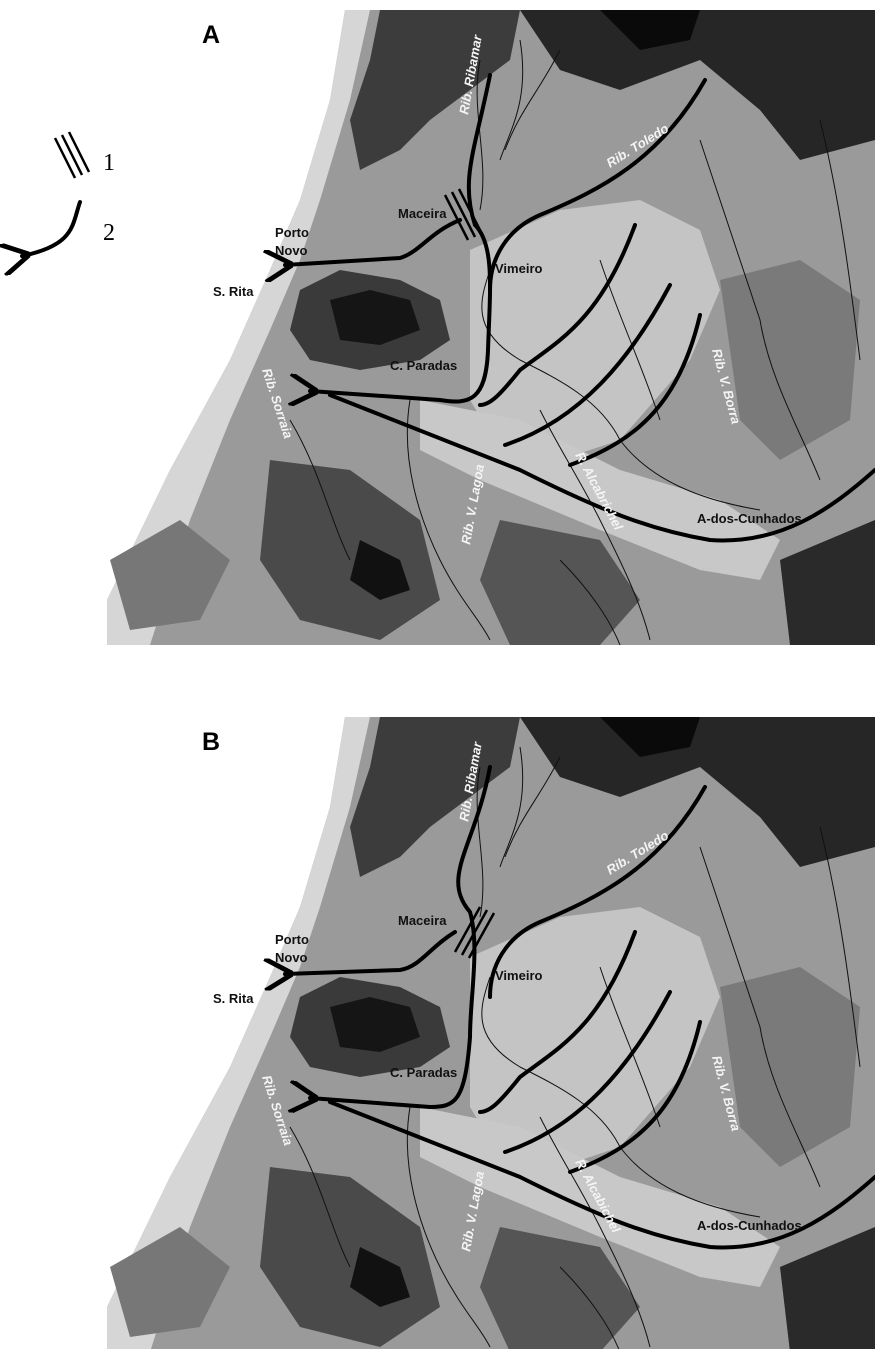 Image resolution: width=875 pixels, height=1349 pixels. Describe the element at coordinates (109, 233) in the screenshot. I see `legend-label: 2` at that location.